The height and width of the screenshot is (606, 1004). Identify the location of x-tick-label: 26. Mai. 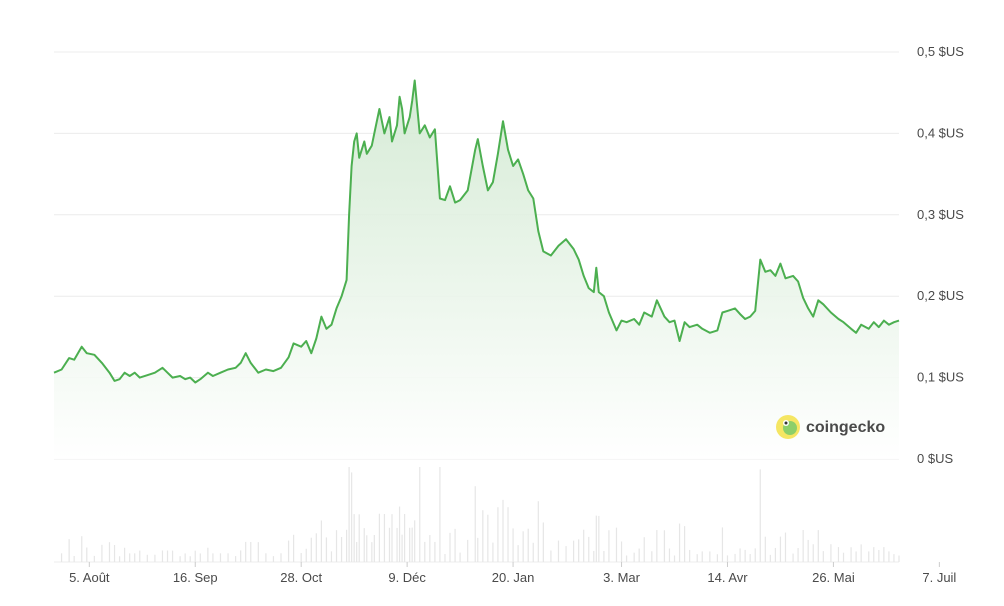
(833, 577).